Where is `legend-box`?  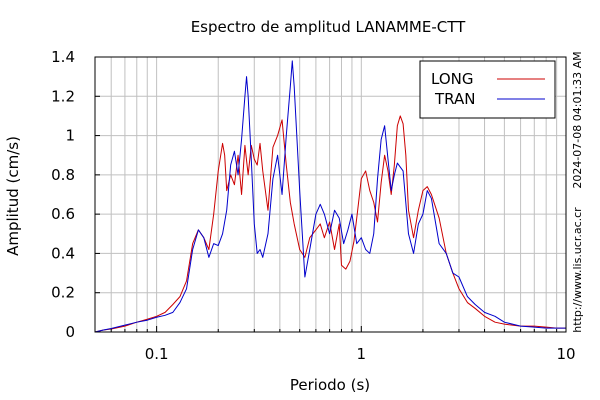
legend-box is located at coordinates (487, 89).